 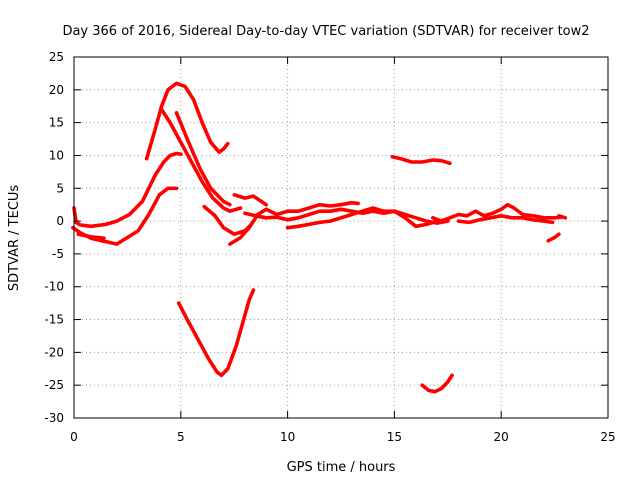 I want to click on x-tick-label-5: 25, so click(x=607, y=437).